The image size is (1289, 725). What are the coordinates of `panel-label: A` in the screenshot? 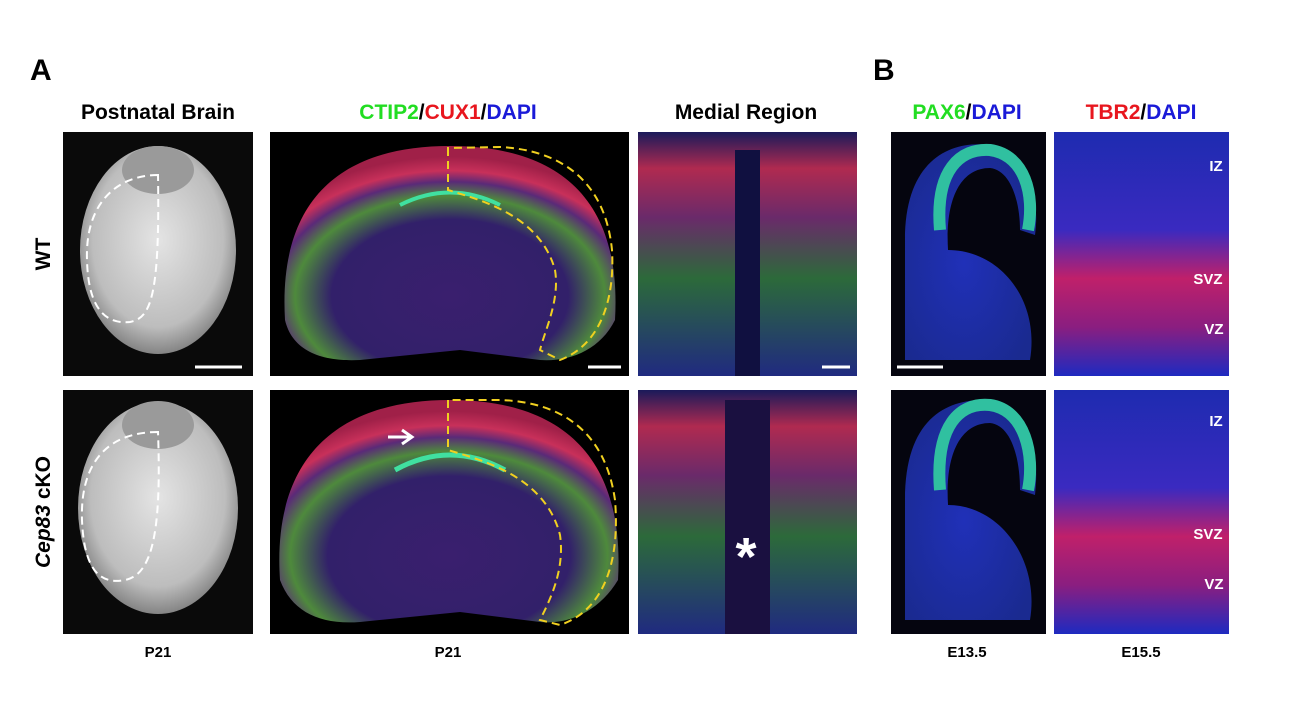 It's located at (41, 70).